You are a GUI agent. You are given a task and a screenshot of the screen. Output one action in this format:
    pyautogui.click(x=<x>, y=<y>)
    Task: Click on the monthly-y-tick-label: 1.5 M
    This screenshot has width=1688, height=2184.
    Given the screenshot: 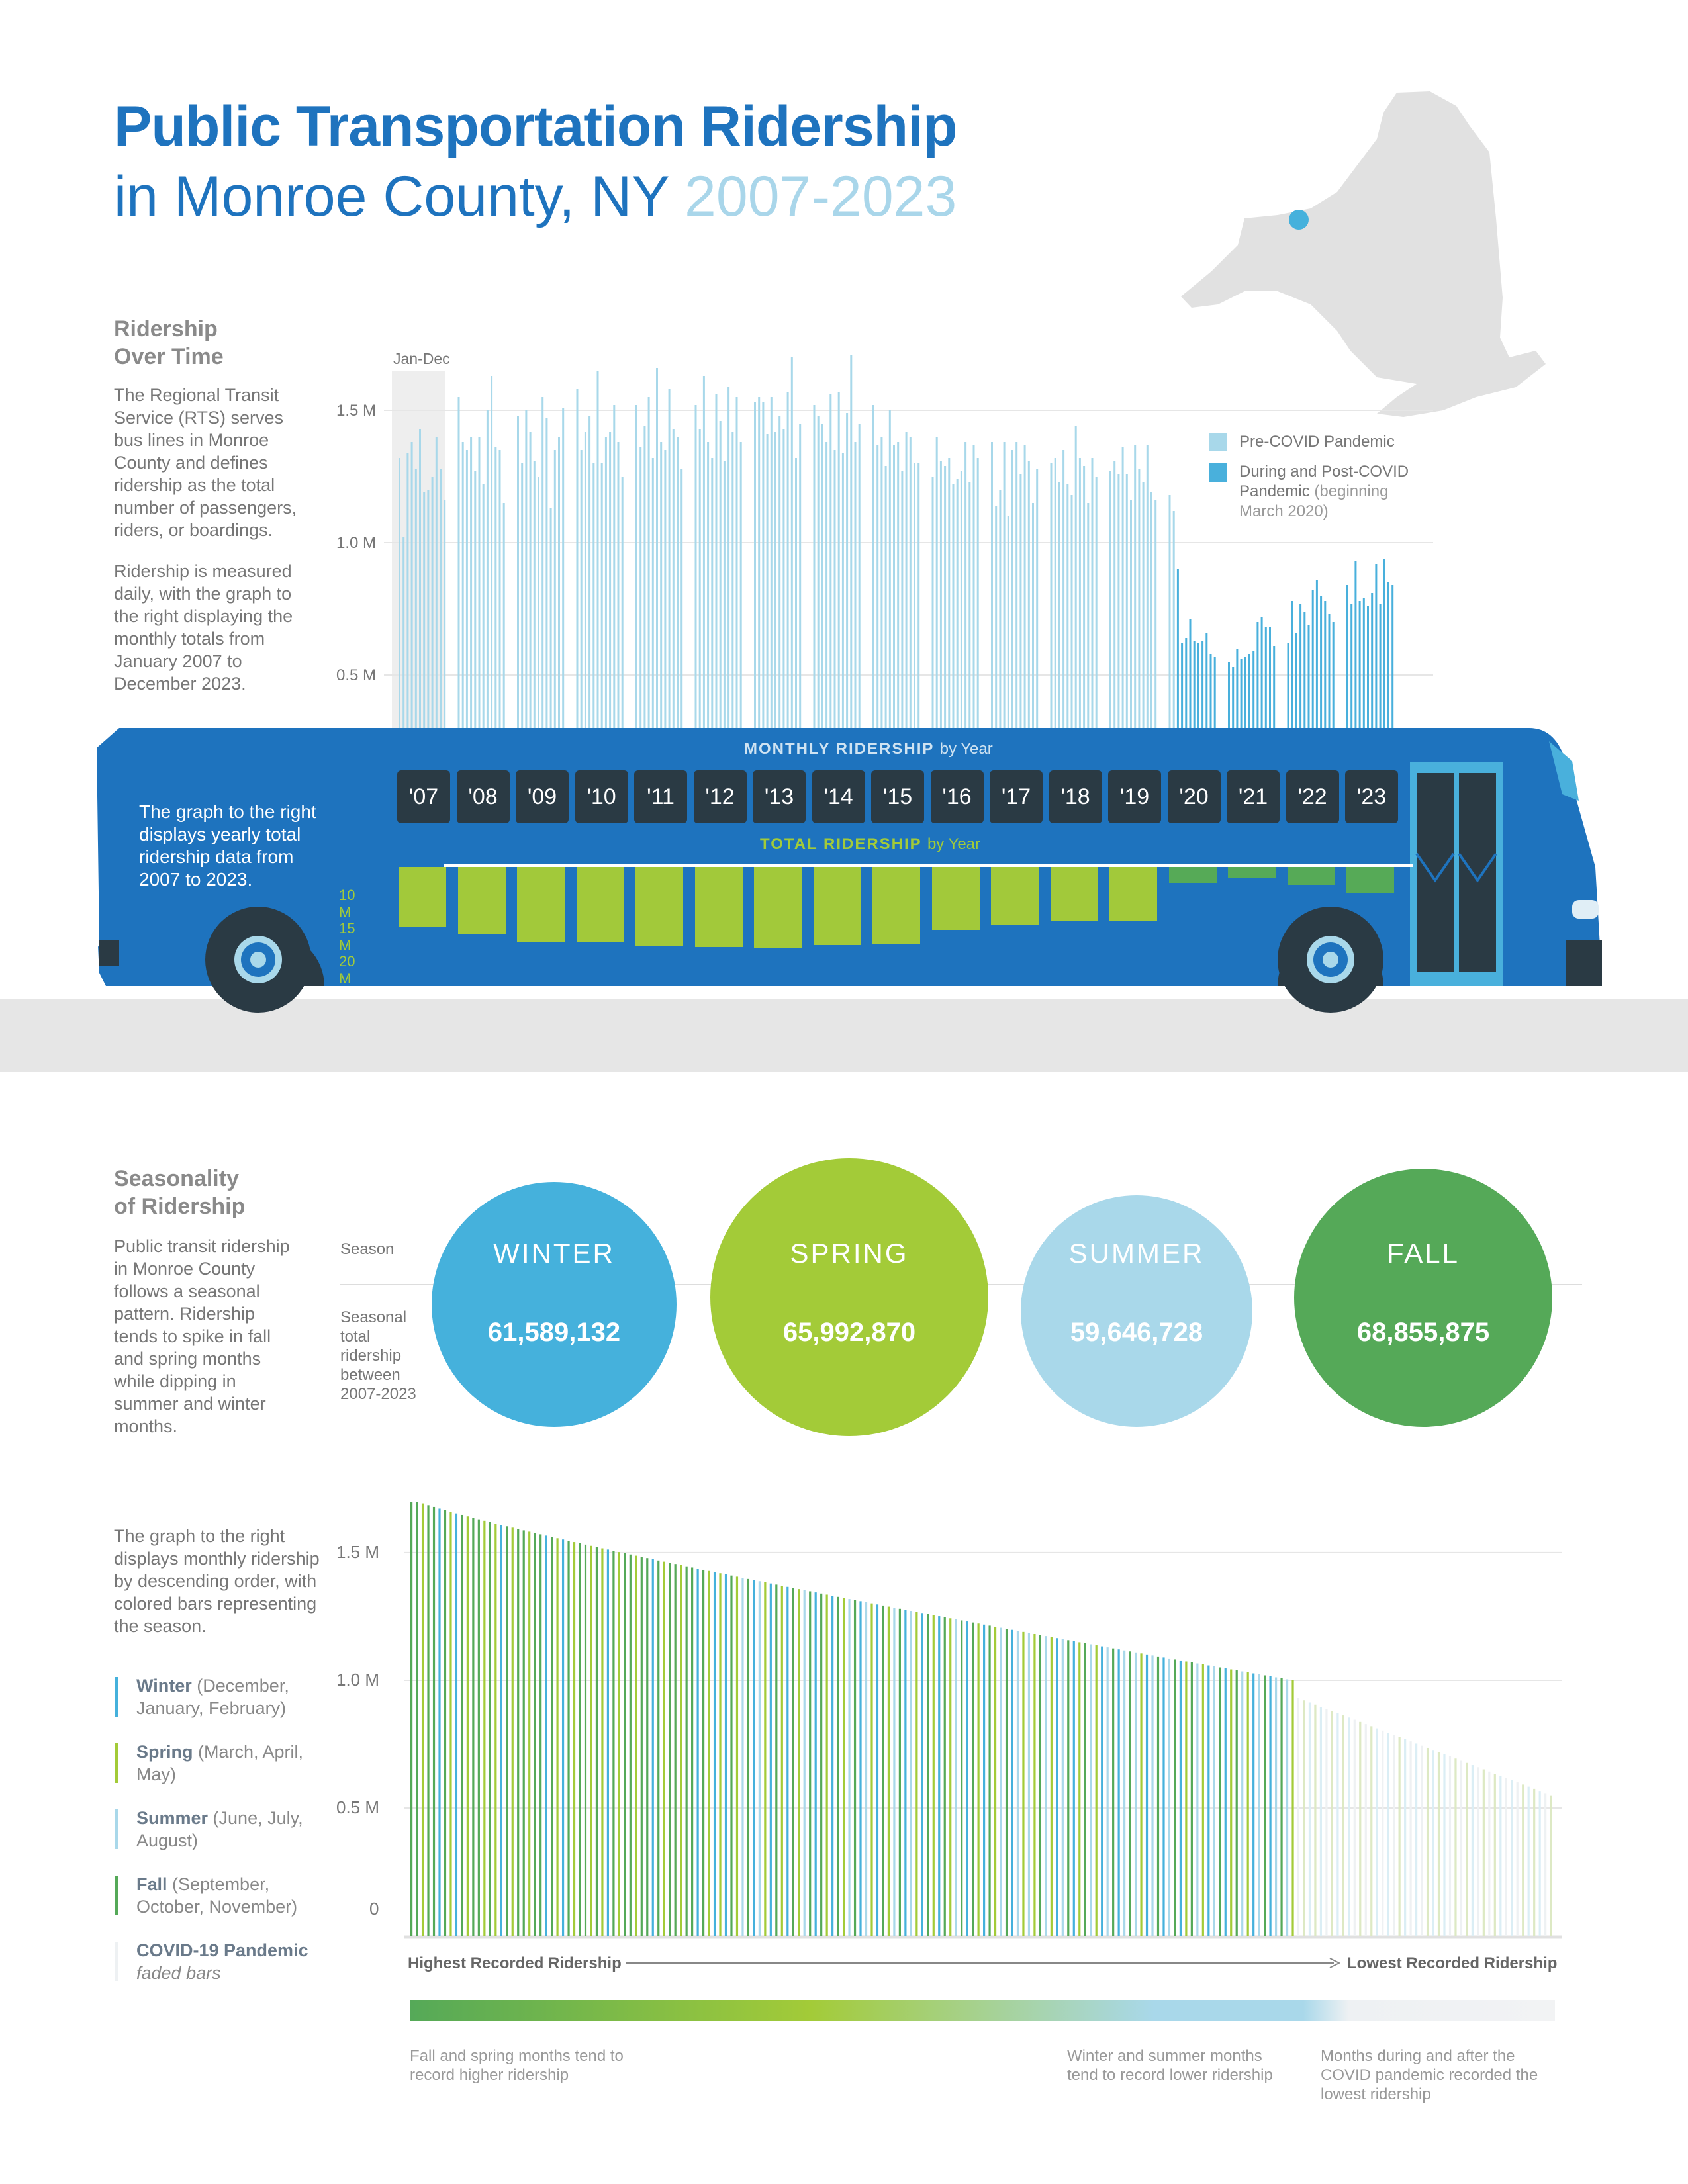 What is the action you would take?
    pyautogui.click(x=356, y=411)
    